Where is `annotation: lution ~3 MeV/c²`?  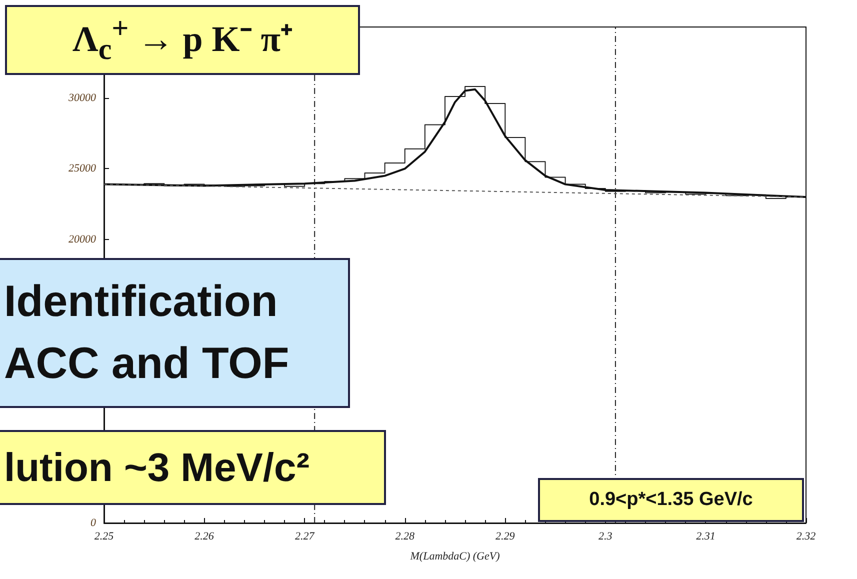 annotation: lution ~3 MeV/c² is located at coordinates (157, 468).